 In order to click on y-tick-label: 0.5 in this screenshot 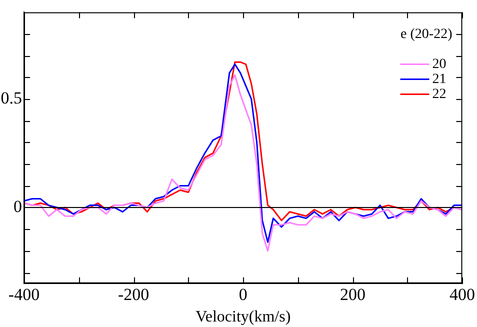, I will do `click(11, 98)`.